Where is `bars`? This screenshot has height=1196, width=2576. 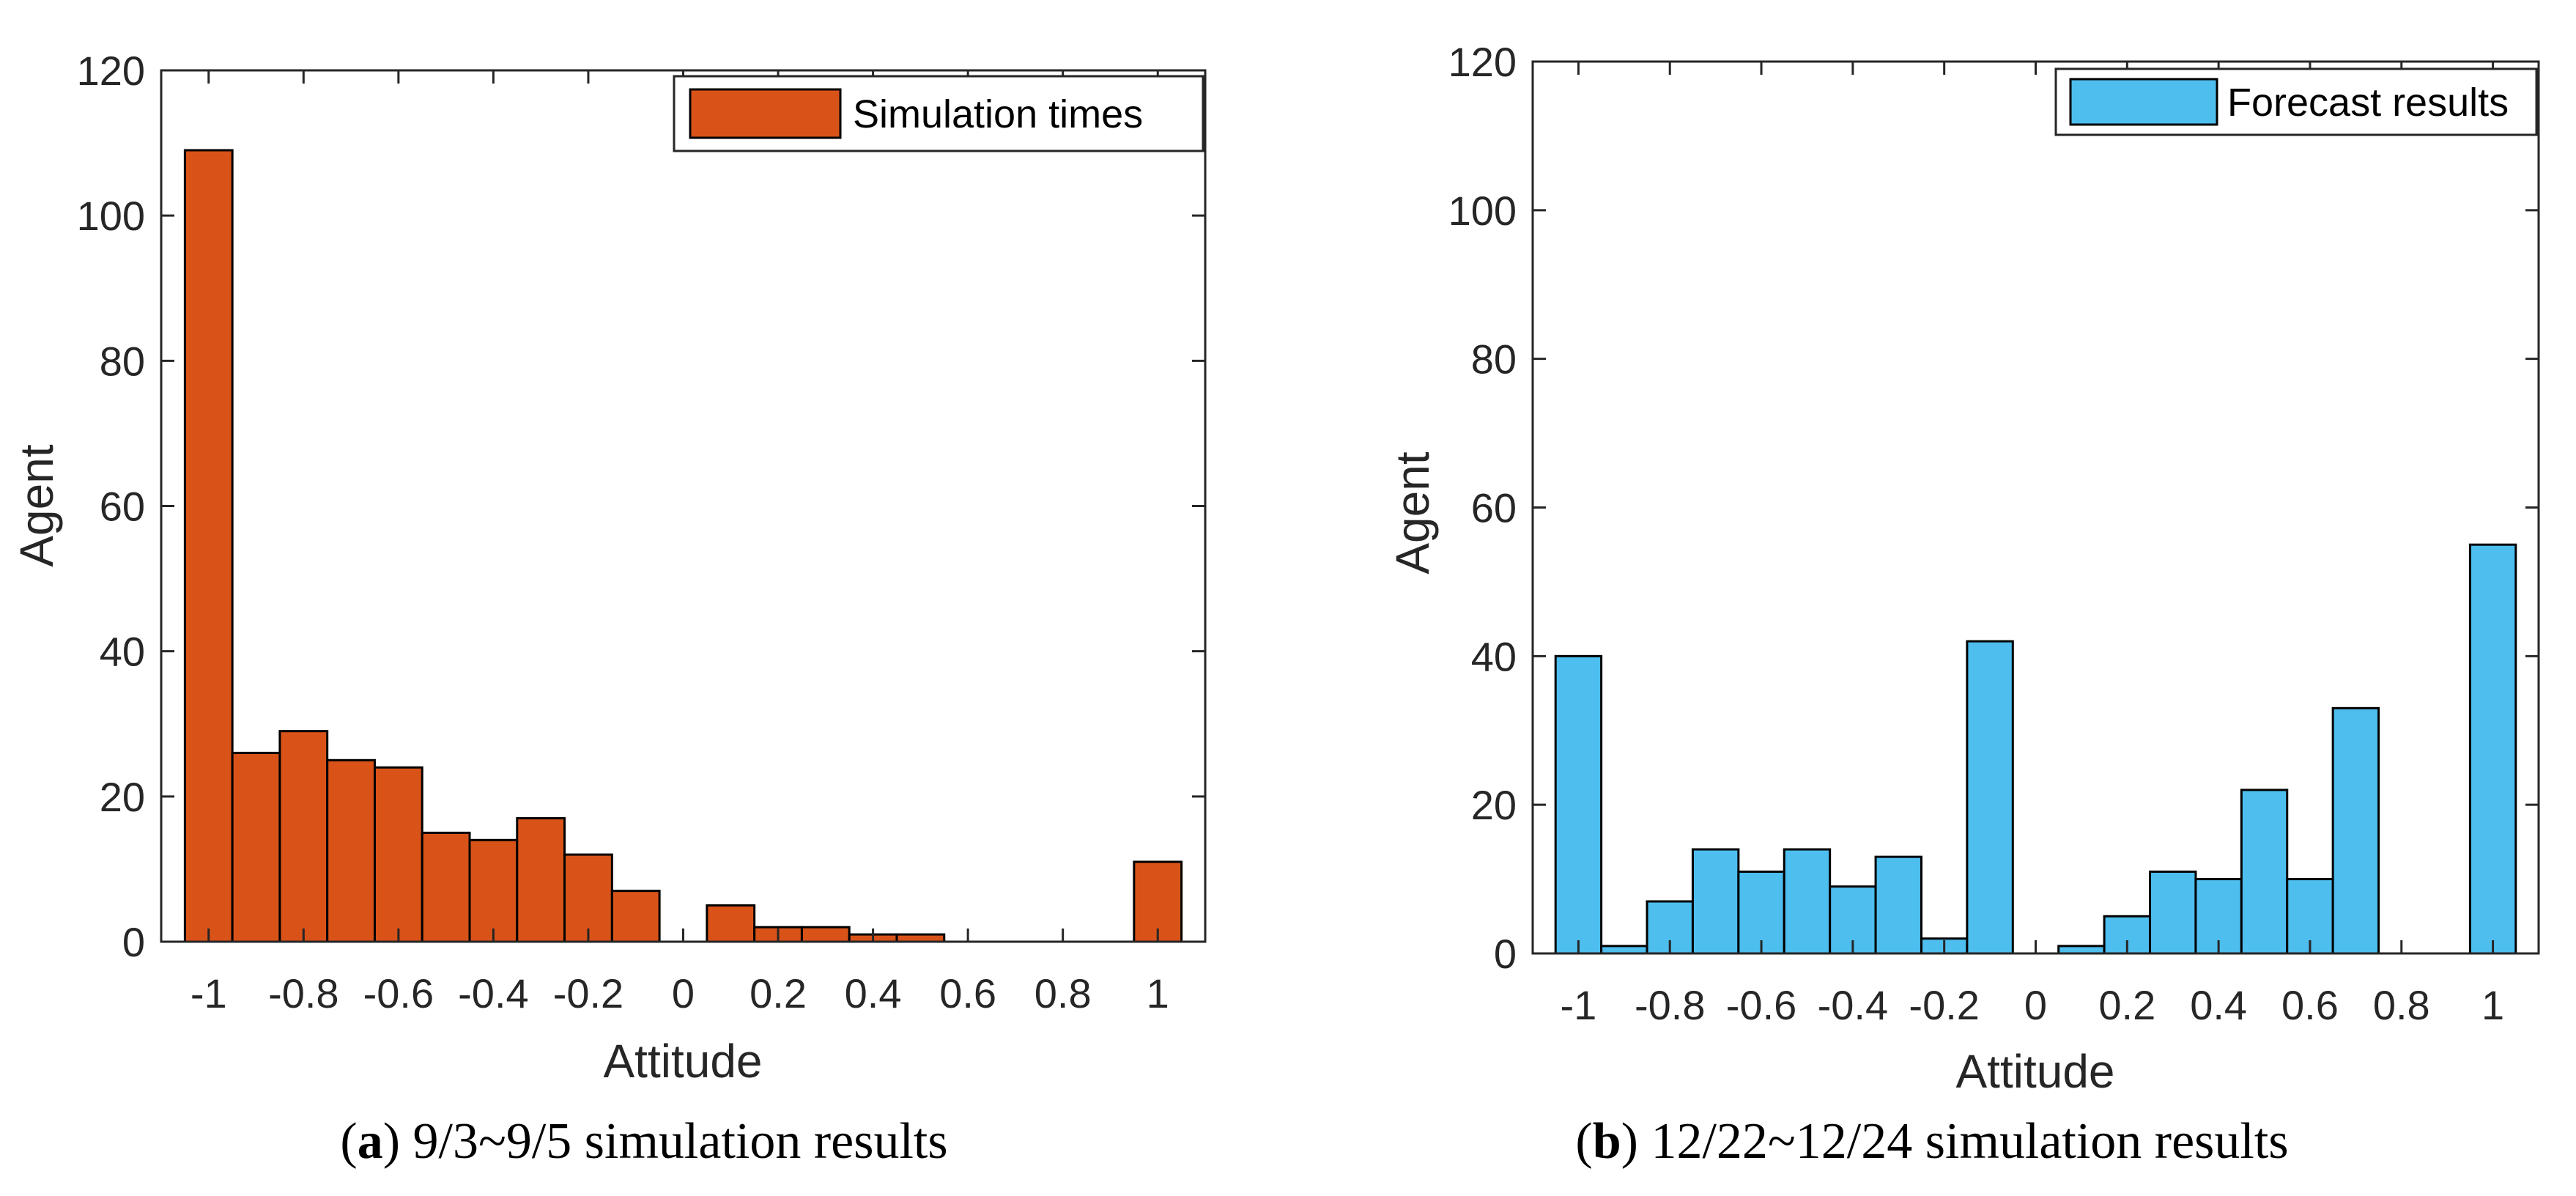
bars is located at coordinates (2035, 749).